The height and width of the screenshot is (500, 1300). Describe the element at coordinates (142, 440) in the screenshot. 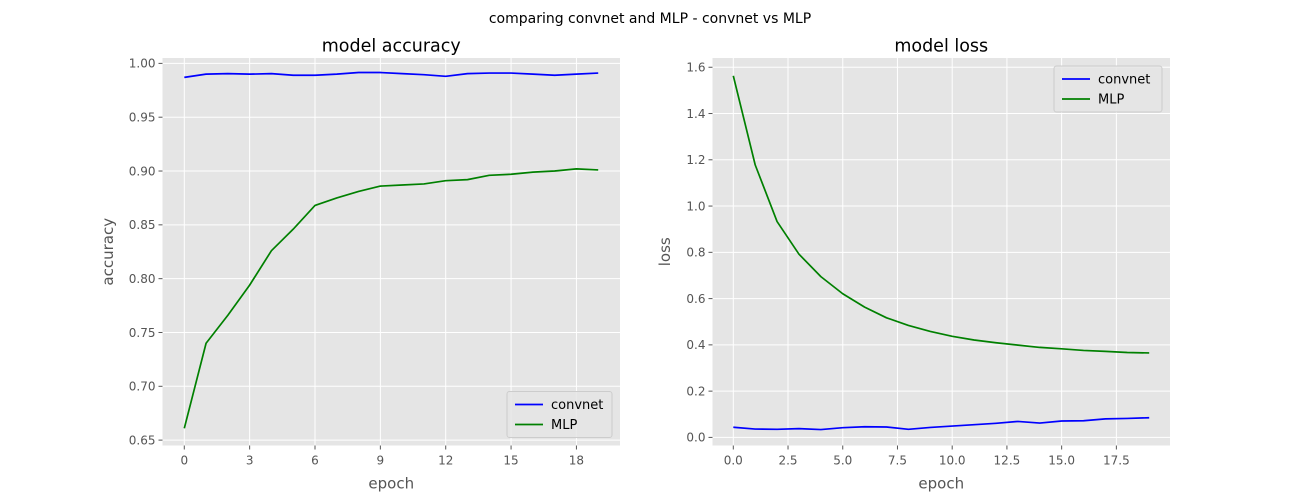

I see `accuracy-y-tick-label: 0.65` at that location.